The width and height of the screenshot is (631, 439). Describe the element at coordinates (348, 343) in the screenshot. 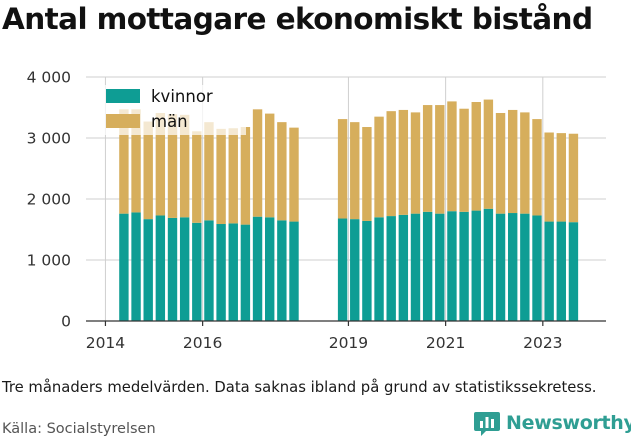

I see `x-tick-label: 2019` at that location.